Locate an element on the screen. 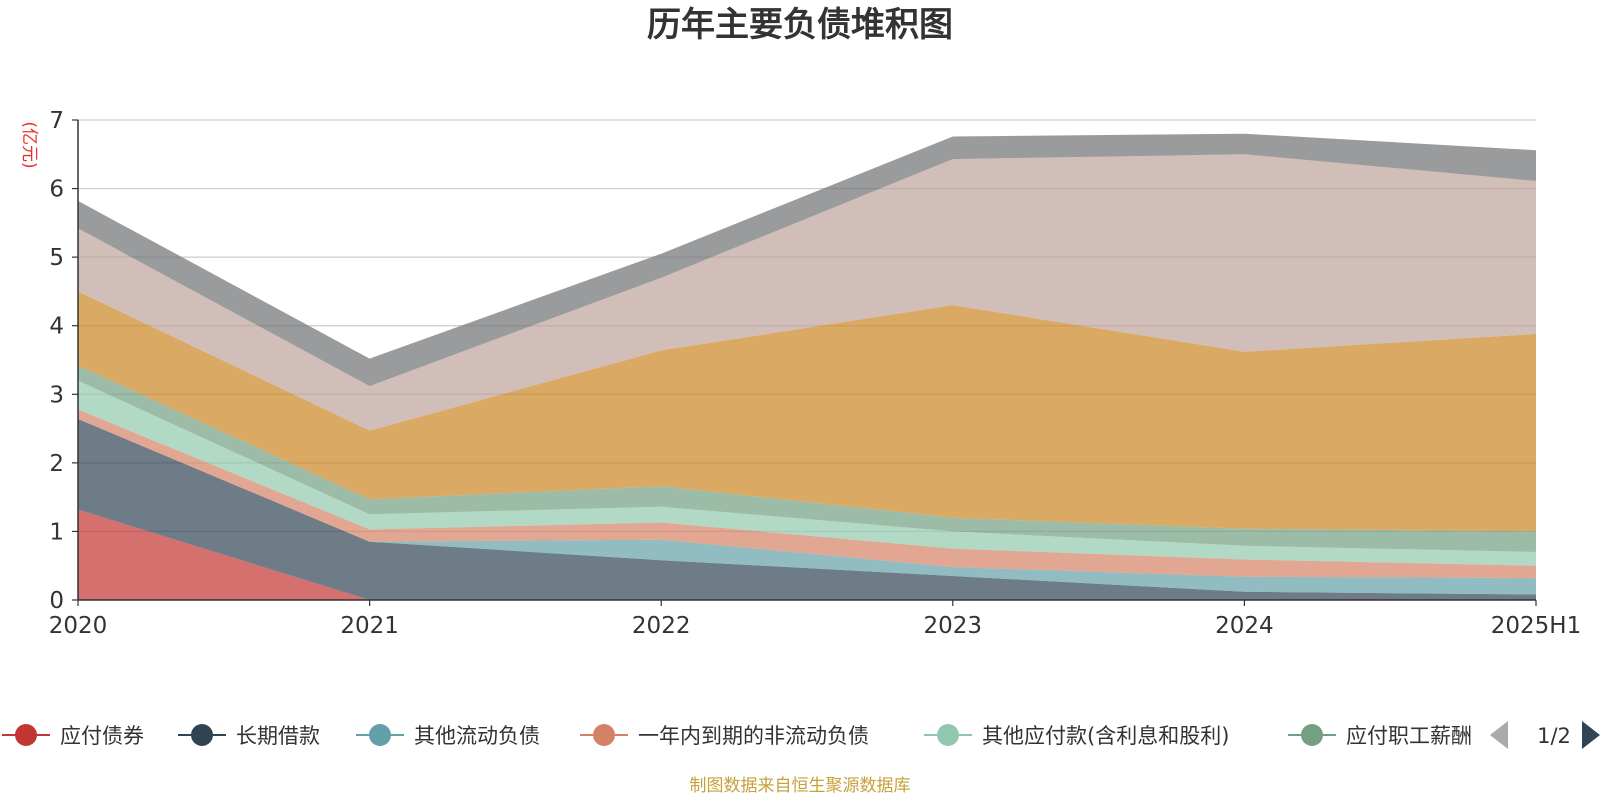  legend-item: 一年内到期的非流动负债 is located at coordinates (724, 736).